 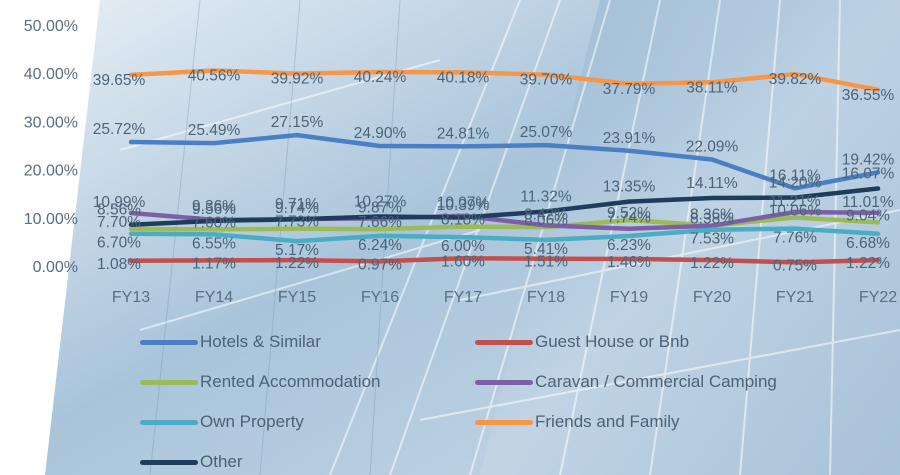 I want to click on data-label: 8.18%, so click(x=463, y=220).